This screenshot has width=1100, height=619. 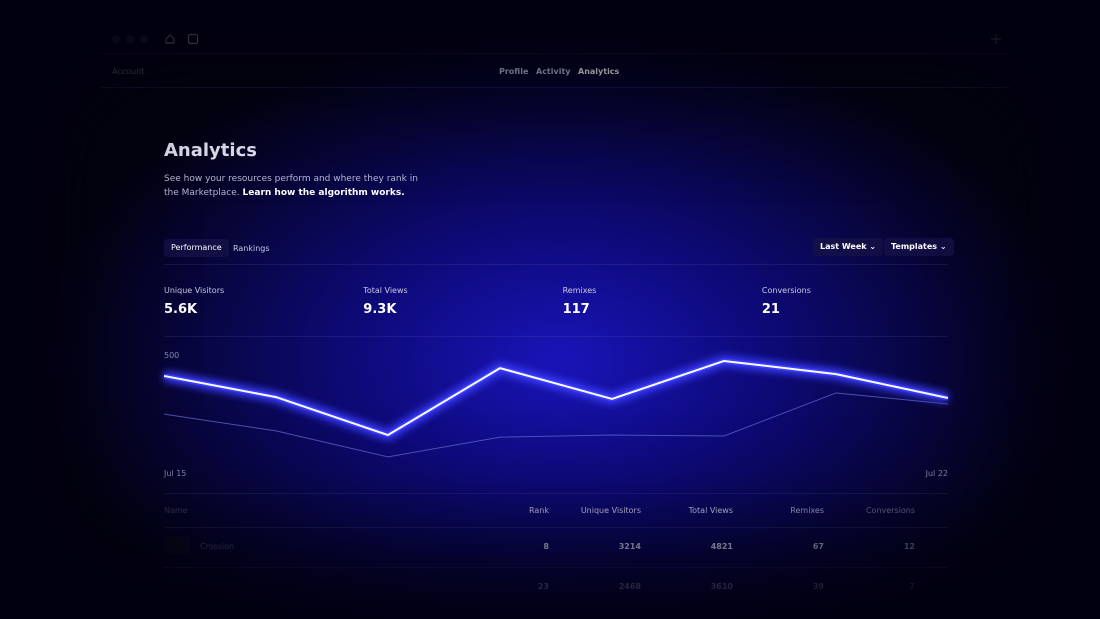 What do you see at coordinates (721, 586) in the screenshot?
I see `table-cell: 3610` at bounding box center [721, 586].